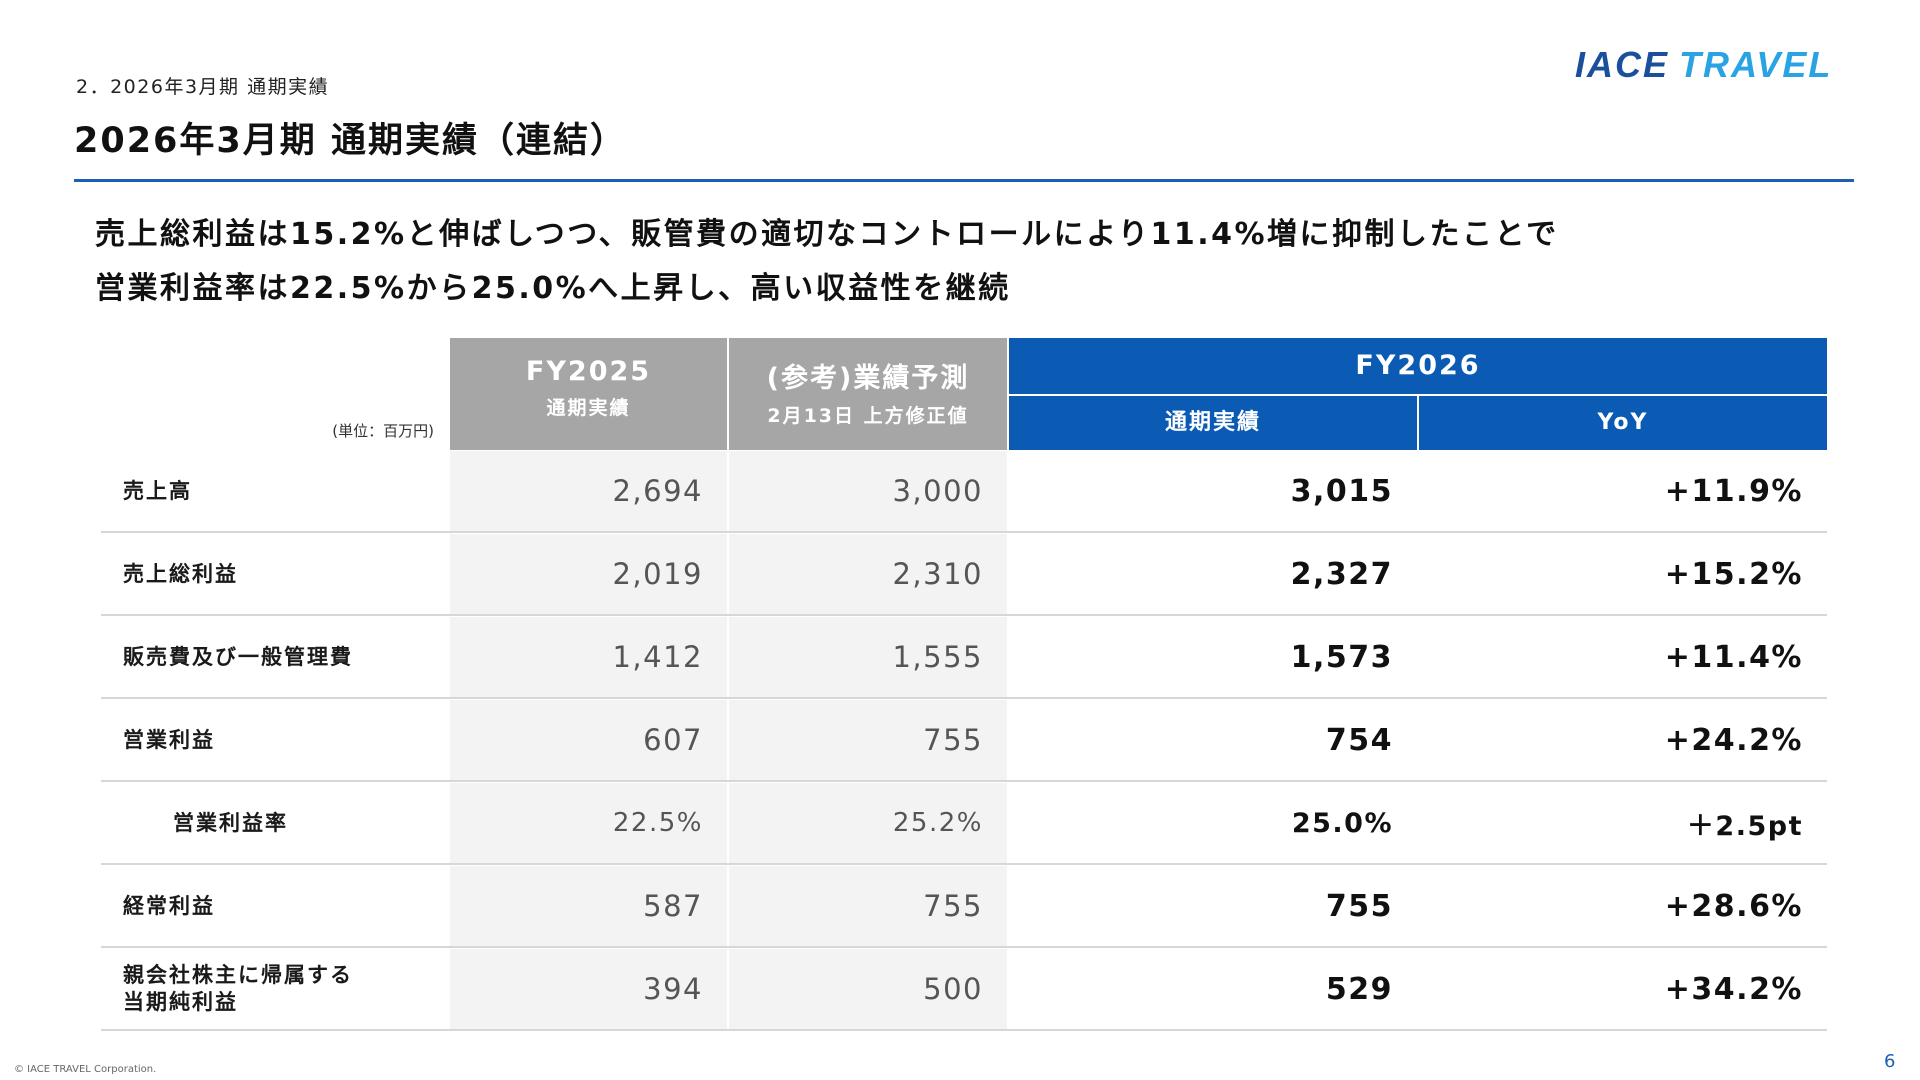 The height and width of the screenshot is (1080, 1920). I want to click on table-row: 親会社株主に帰属する 当期純利益 394 500 529 +34.2%, so click(964, 990).